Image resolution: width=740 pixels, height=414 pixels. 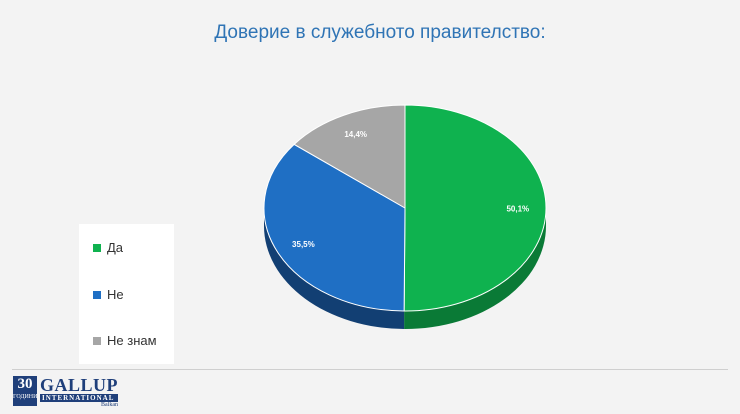 I want to click on footer-divider, so click(x=370, y=369).